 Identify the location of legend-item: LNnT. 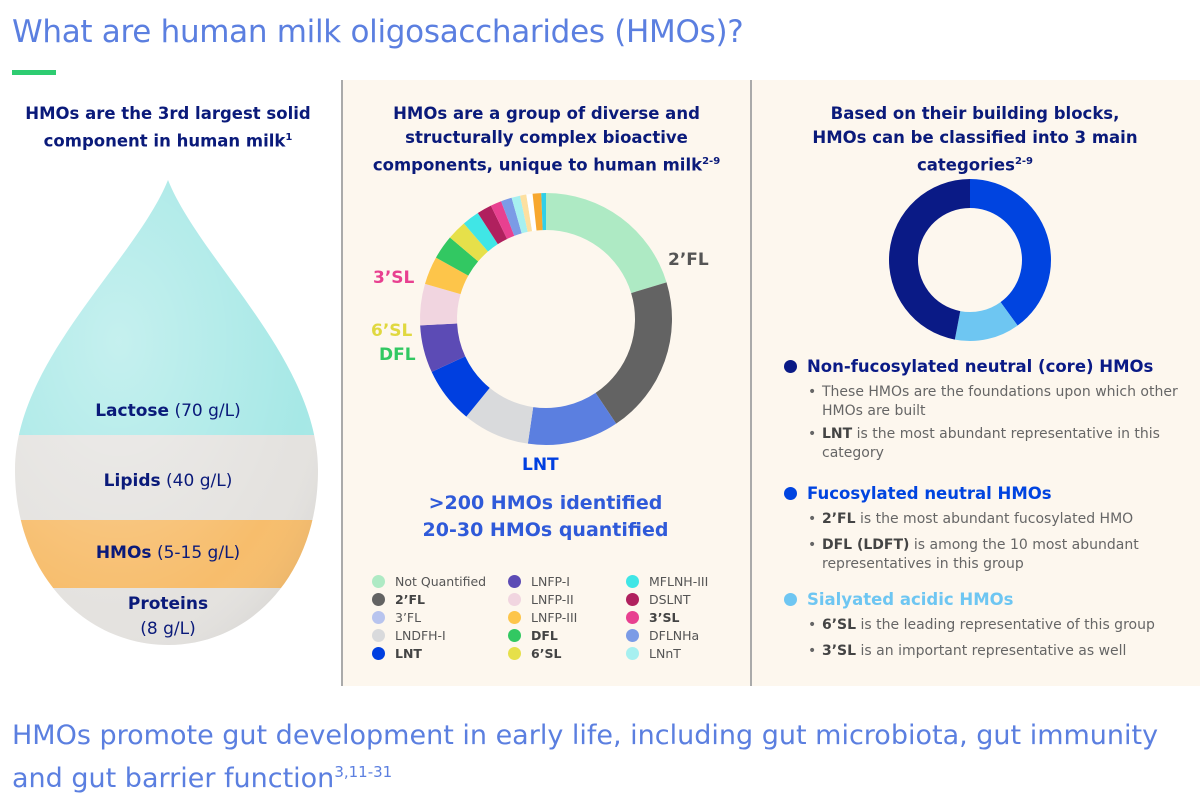
(686, 653).